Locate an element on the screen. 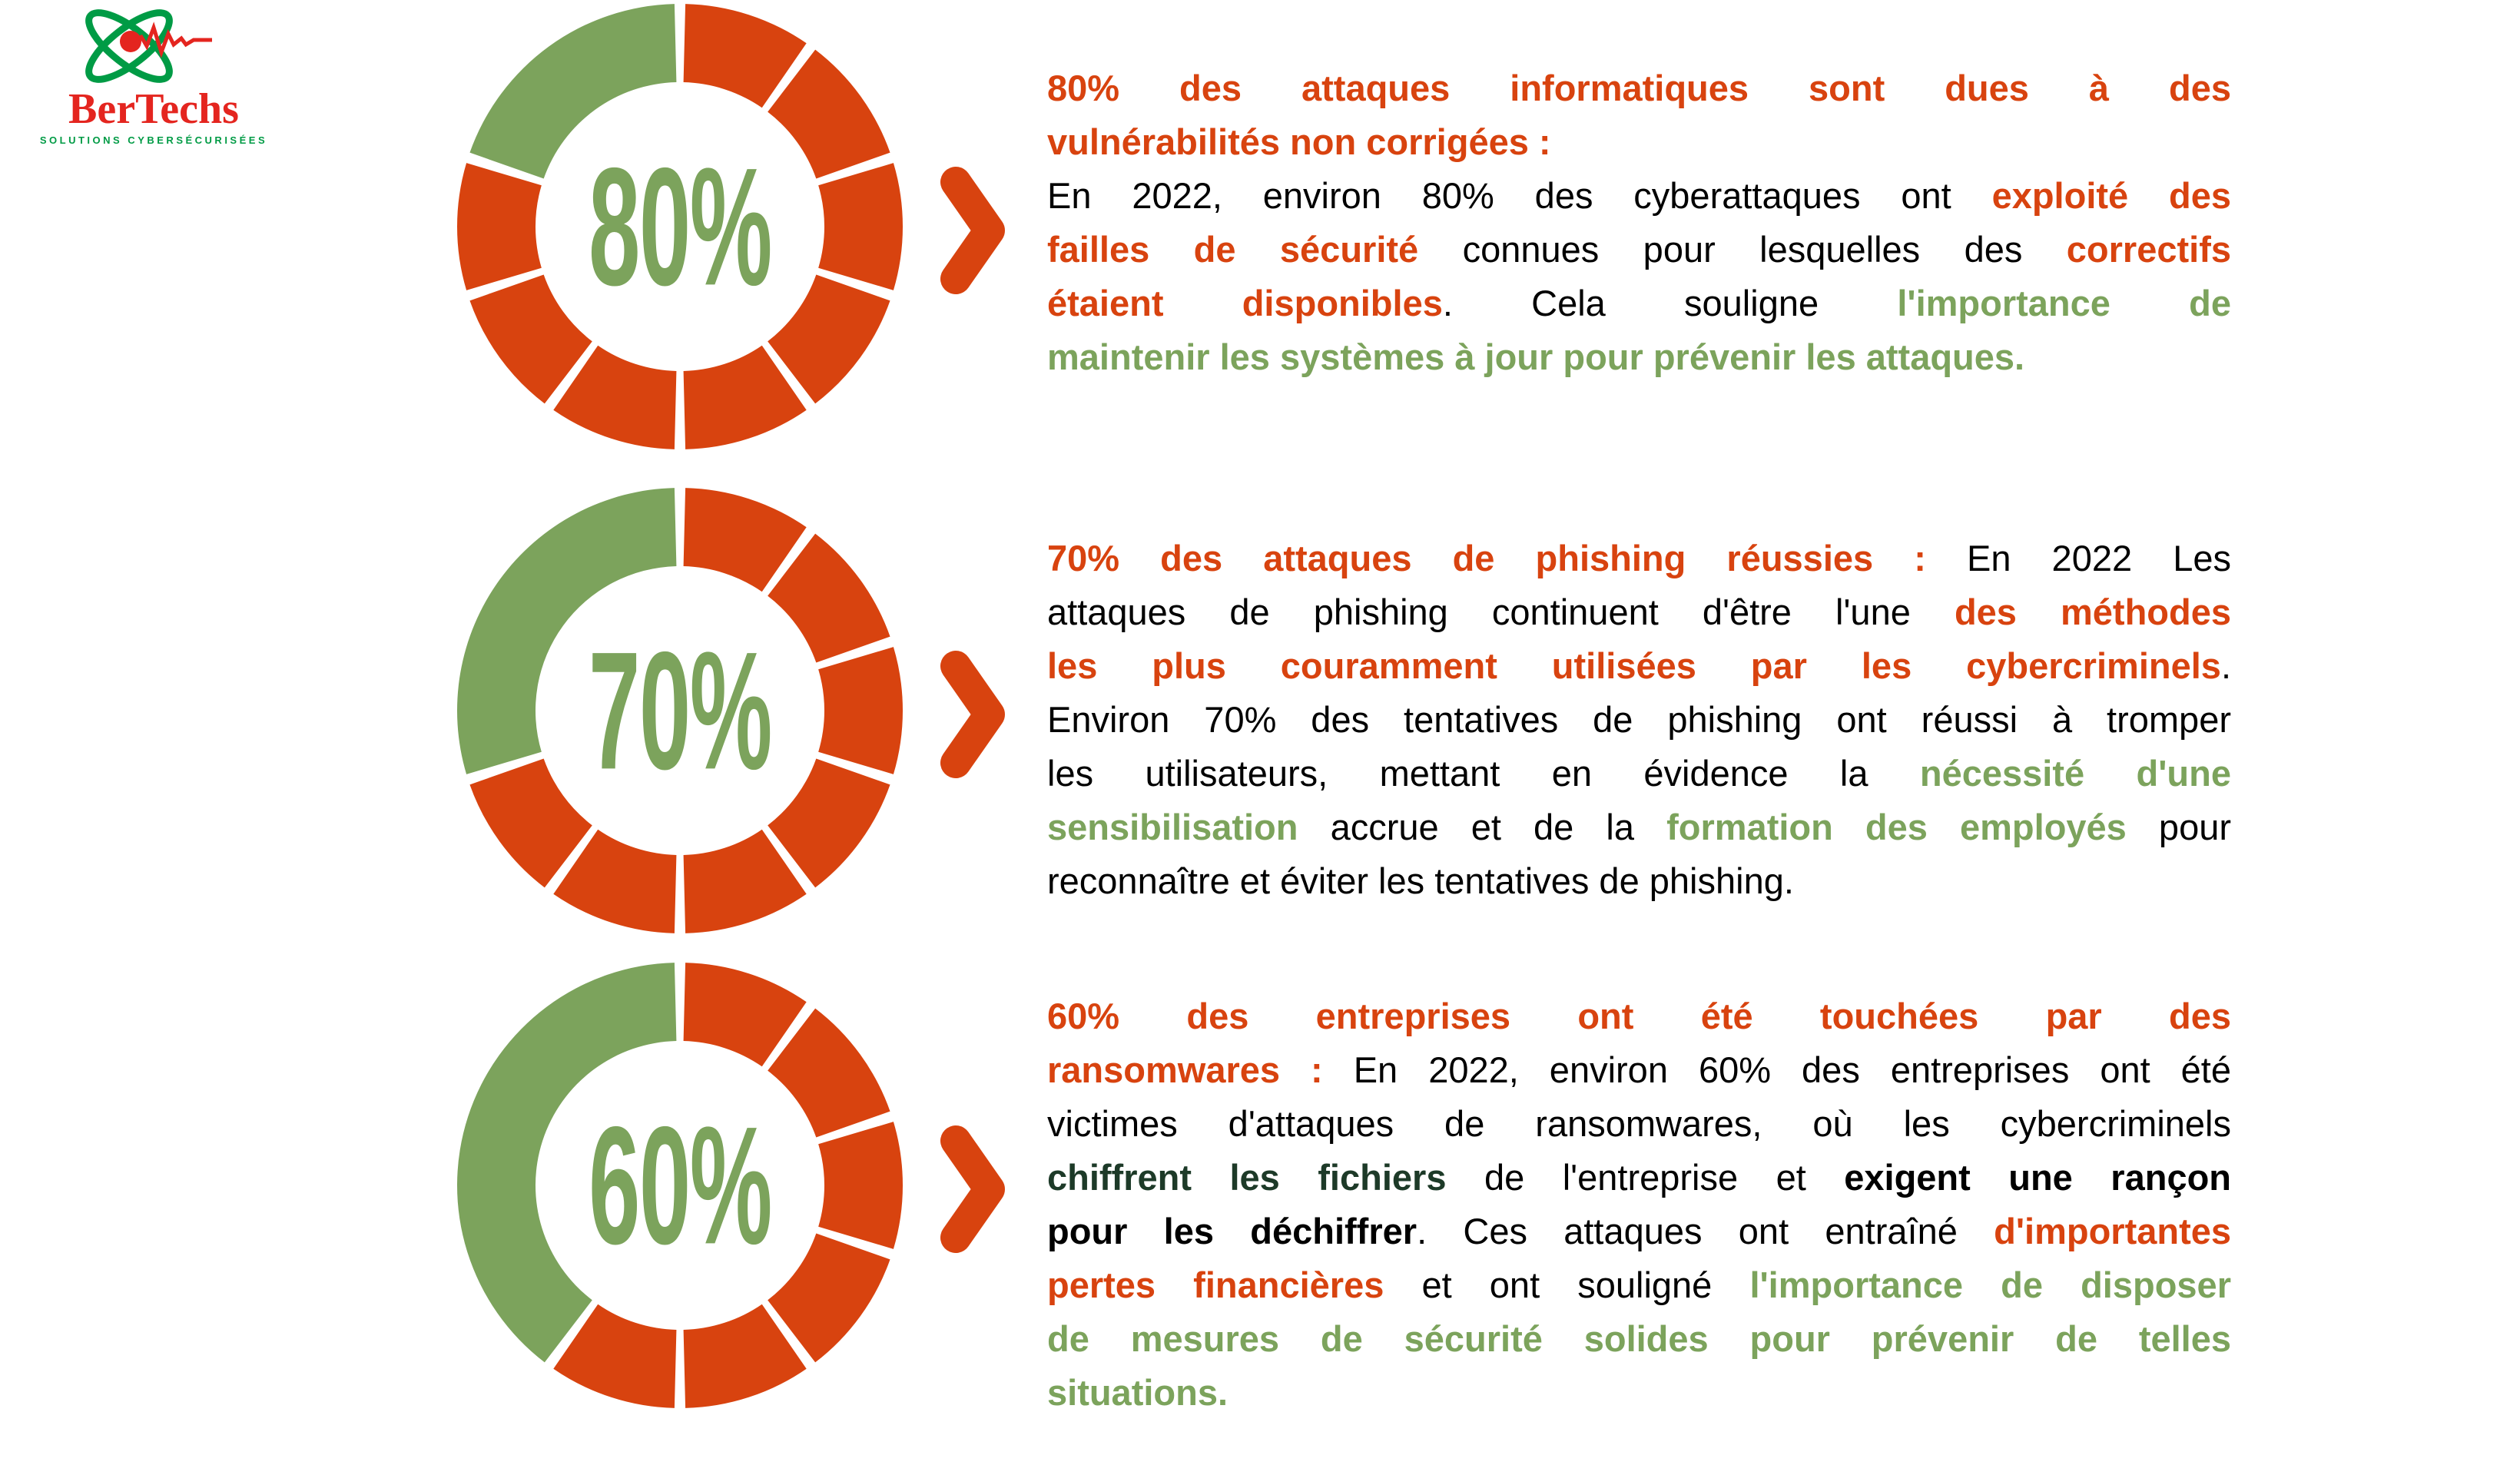  text-span: les utilisateurs, mettant en évidence la is located at coordinates (1483, 773).